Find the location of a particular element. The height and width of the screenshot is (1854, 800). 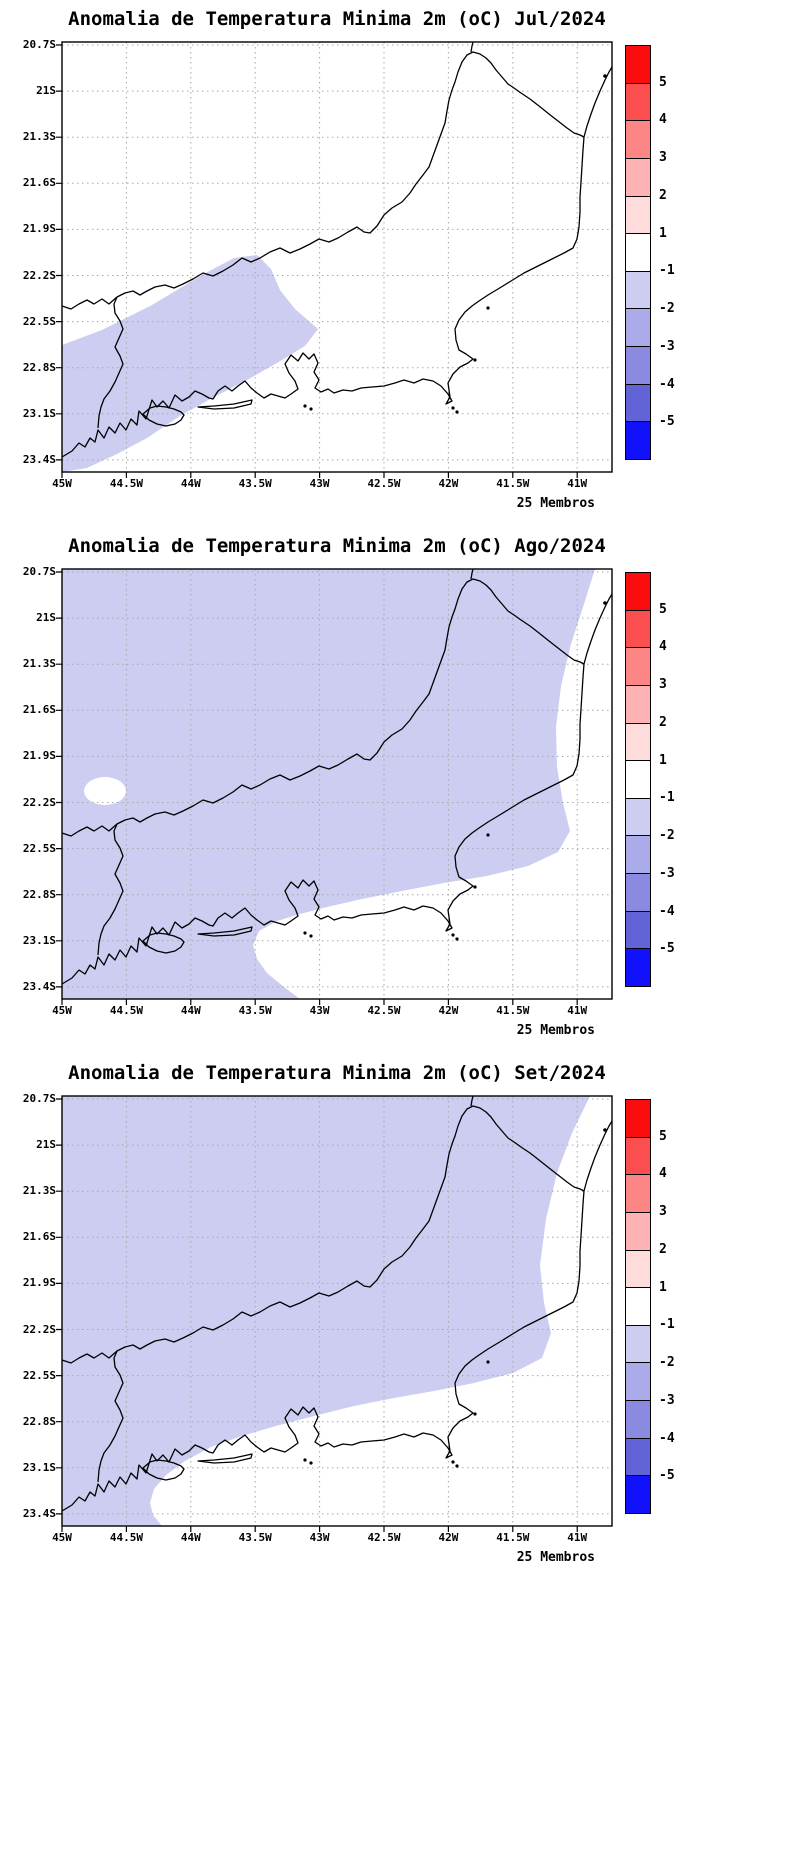

members-label: 25 Membros is located at coordinates (555, 503).